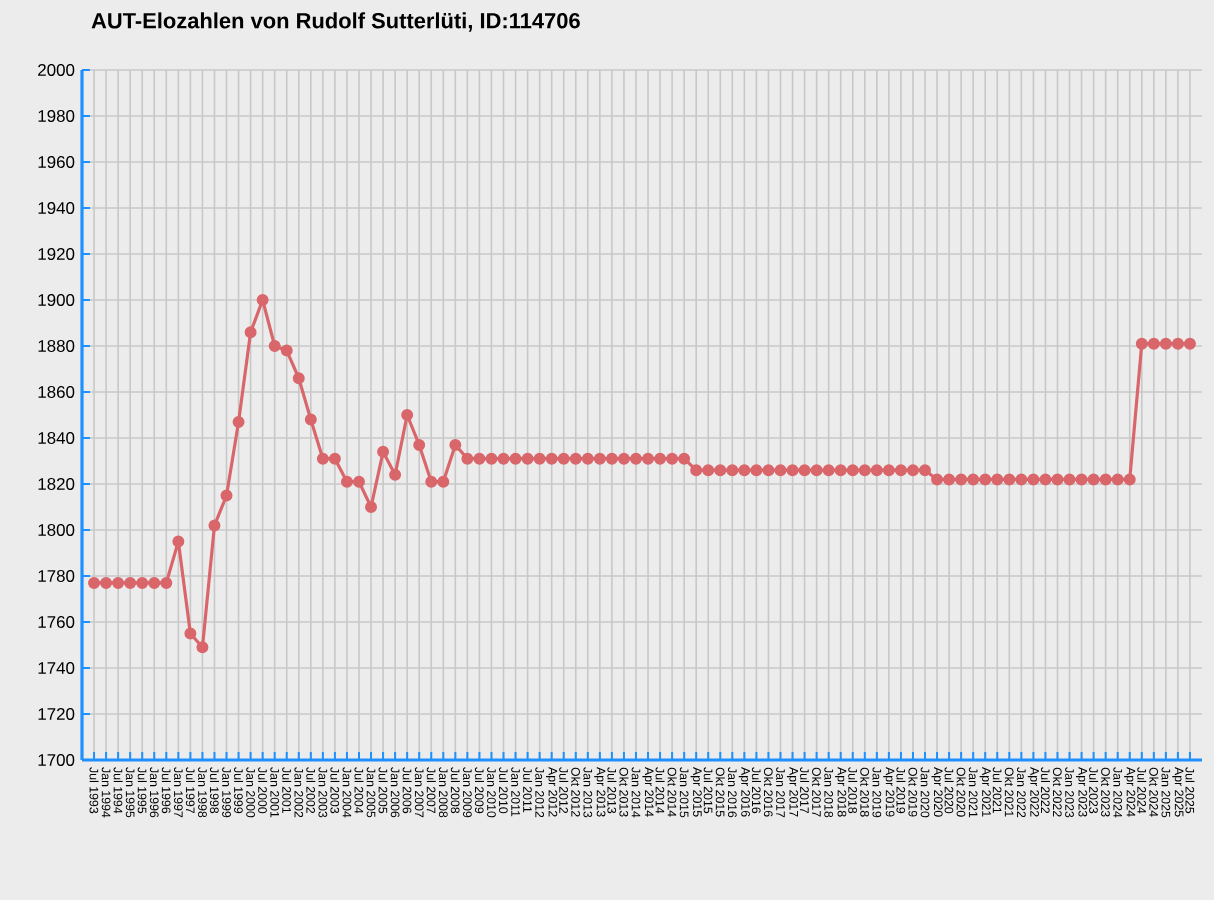 This screenshot has width=1214, height=900. What do you see at coordinates (56, 576) in the screenshot?
I see `y-tick-label: 1780` at bounding box center [56, 576].